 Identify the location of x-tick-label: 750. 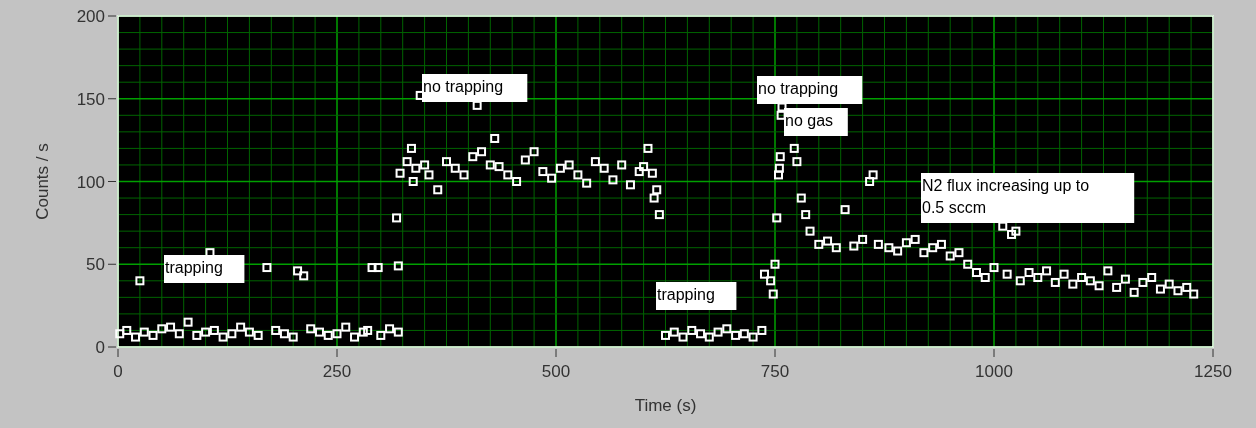
(775, 371).